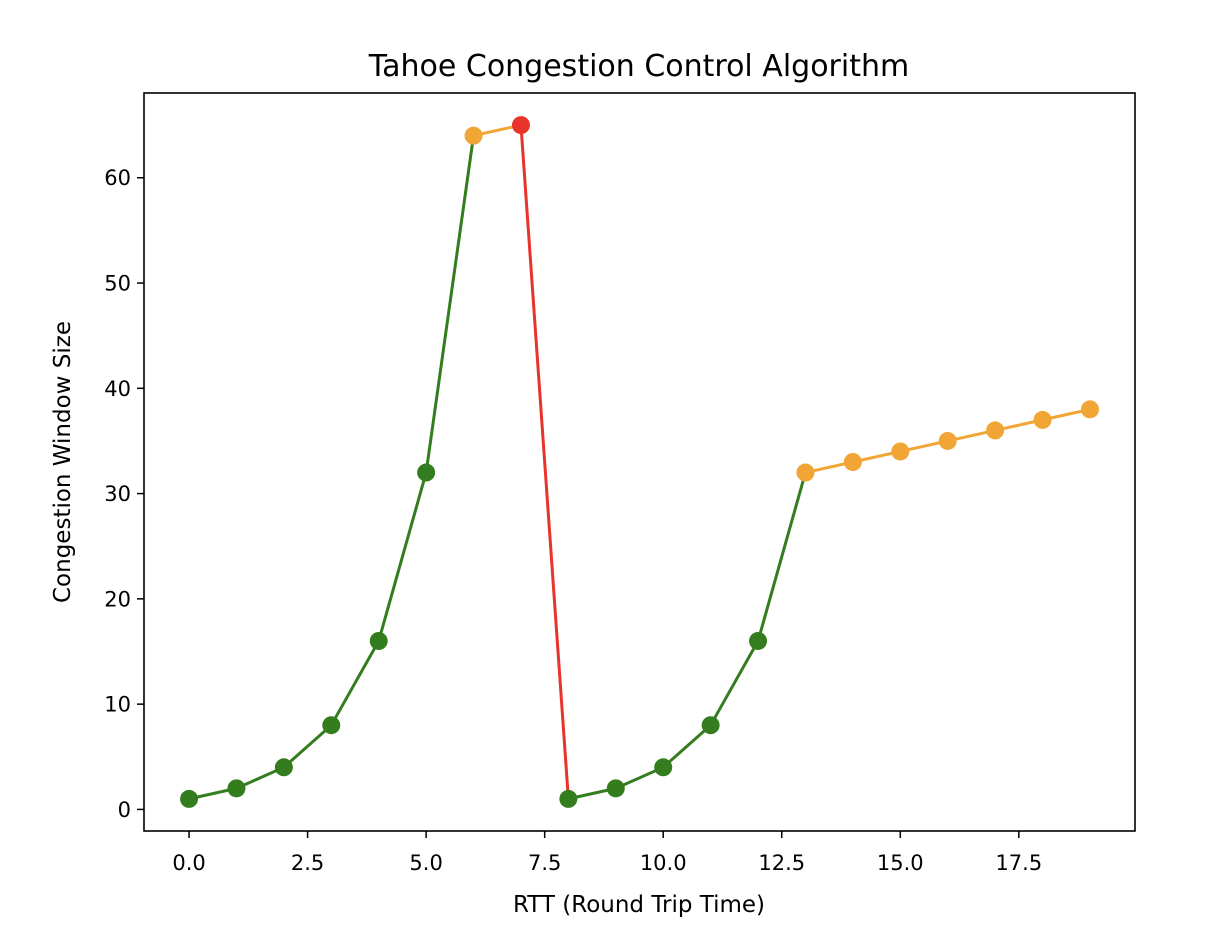 This screenshot has height=930, width=1212. What do you see at coordinates (425, 863) in the screenshot?
I see `x-tick-label: 5.0` at bounding box center [425, 863].